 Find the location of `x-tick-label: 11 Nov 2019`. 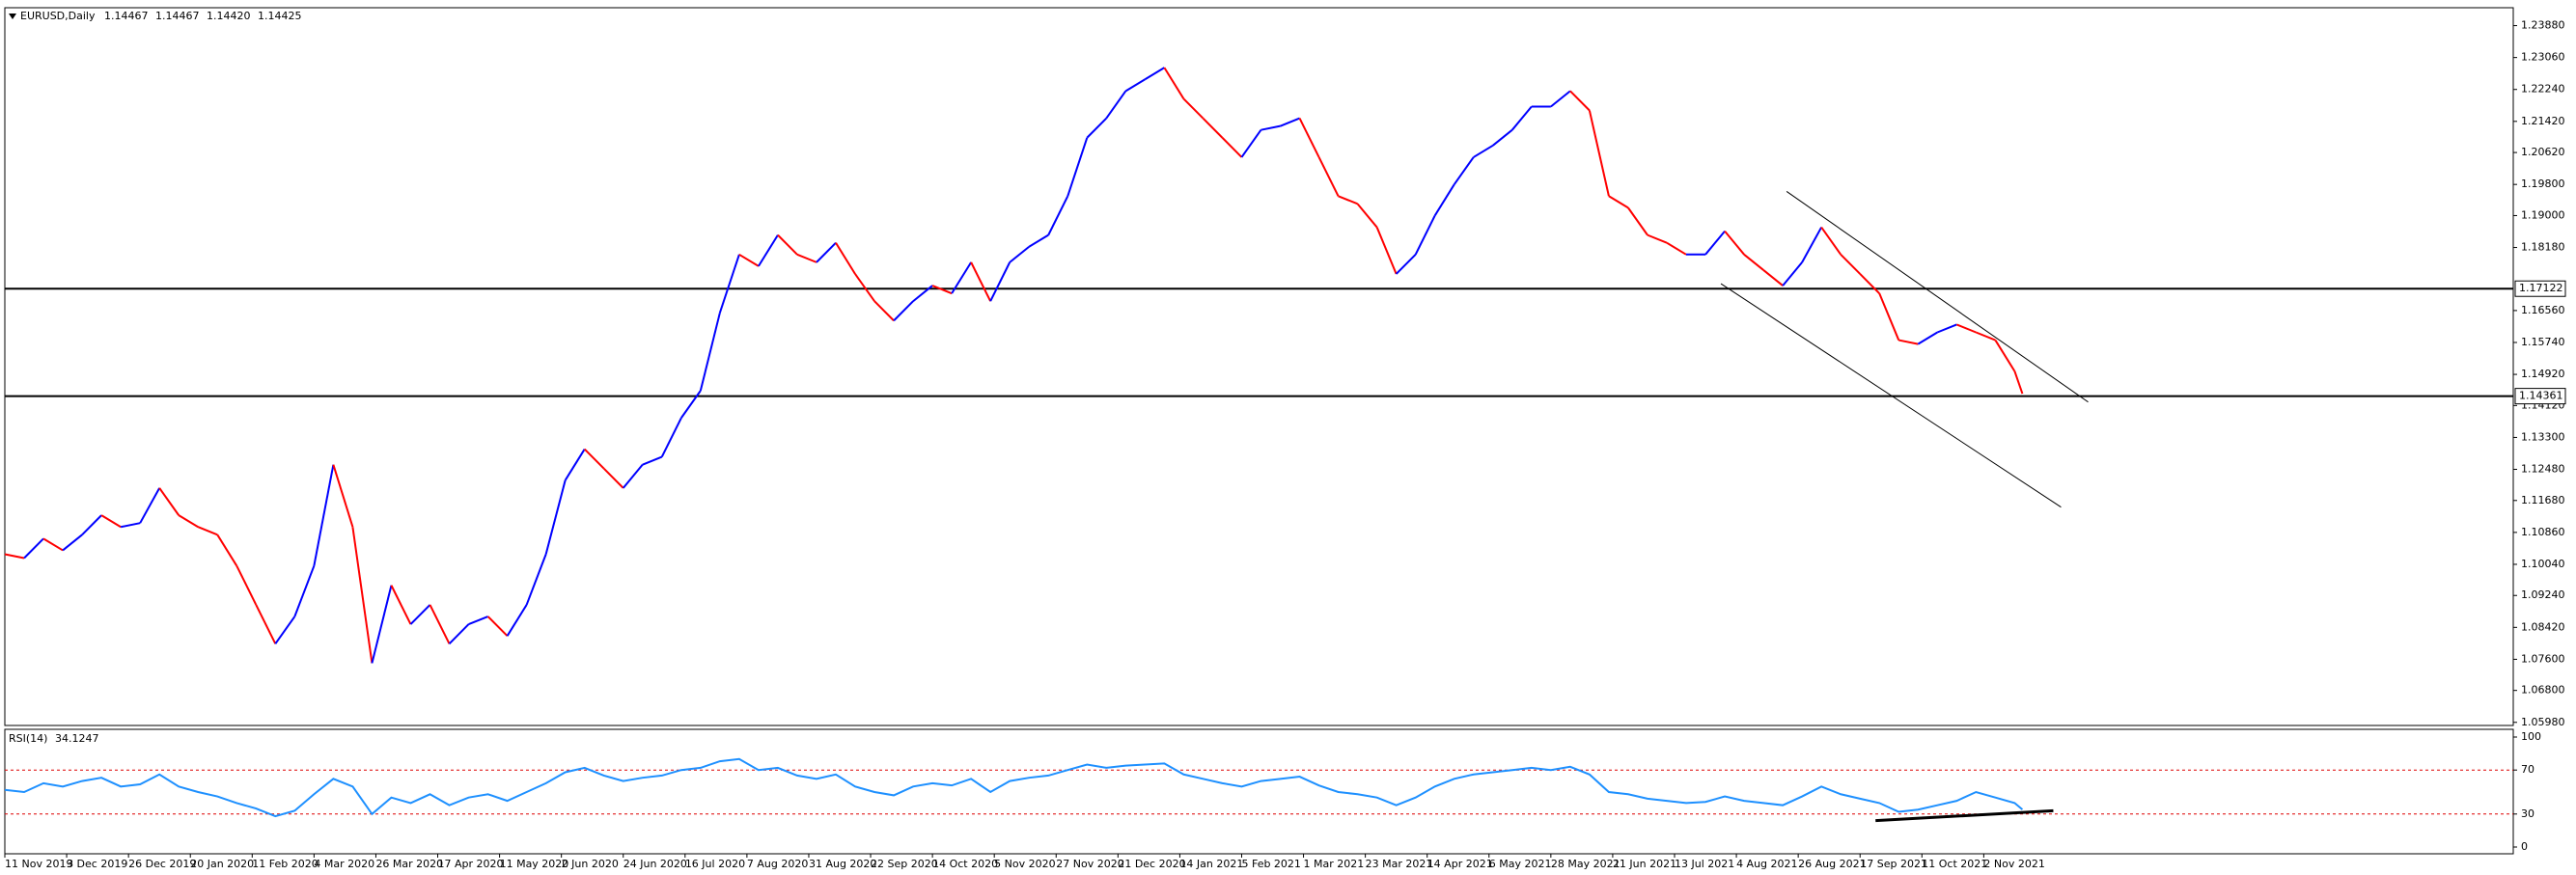

x-tick-label: 11 Nov 2019 is located at coordinates (38, 864).